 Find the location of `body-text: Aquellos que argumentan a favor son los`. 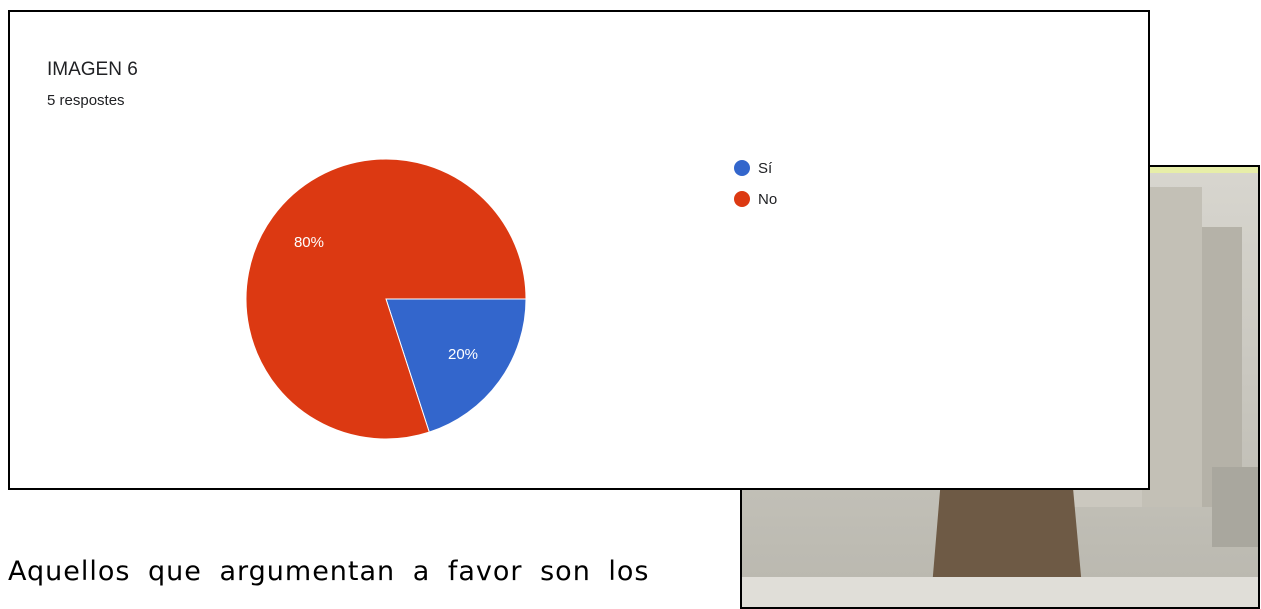

body-text: Aquellos que argumentan a favor son los is located at coordinates (329, 571).